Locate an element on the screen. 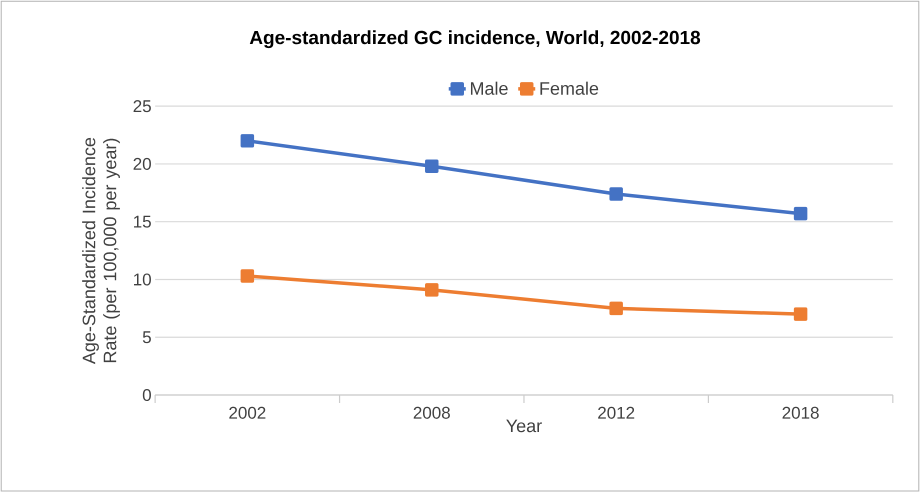 This screenshot has width=920, height=492. x-tick-label: 2012 is located at coordinates (616, 412).